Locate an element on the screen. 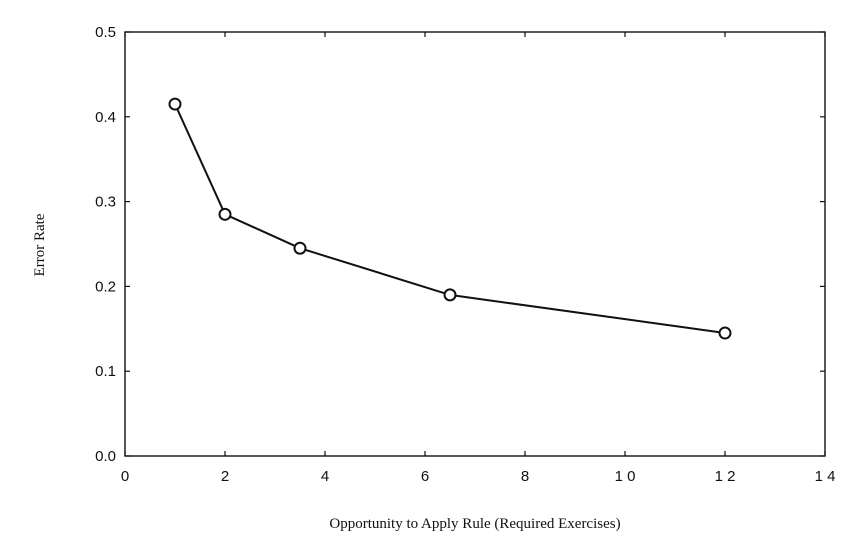 The image size is (864, 544). y-tick-label: 0.3 is located at coordinates (105, 202).